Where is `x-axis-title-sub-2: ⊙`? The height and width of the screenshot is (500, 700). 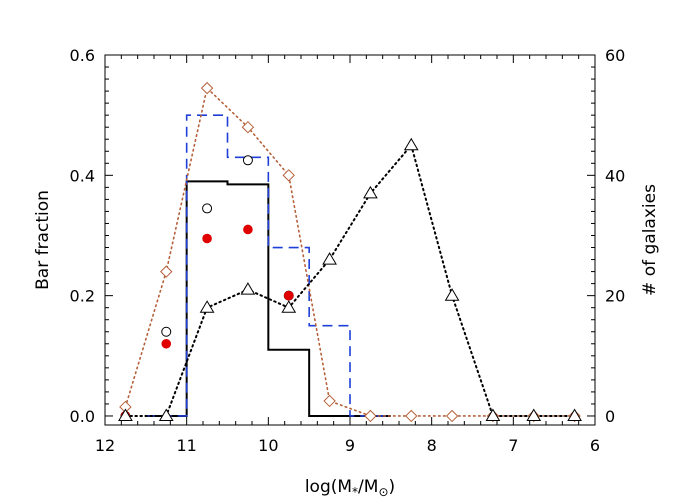 x-axis-title-sub-2: ⊙ is located at coordinates (383, 492).